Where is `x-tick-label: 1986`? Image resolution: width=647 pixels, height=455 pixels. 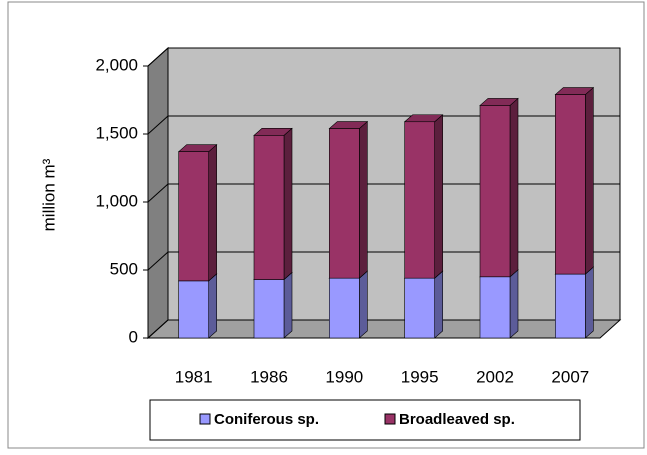
x-tick-label: 1986 is located at coordinates (269, 376).